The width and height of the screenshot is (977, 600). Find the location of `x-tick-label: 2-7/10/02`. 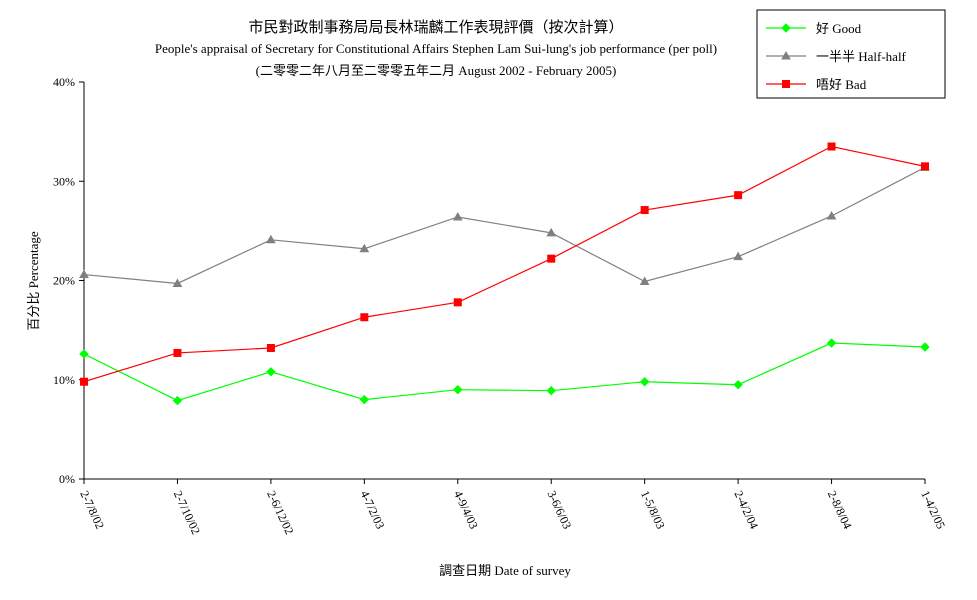

x-tick-label: 2-7/10/02 is located at coordinates (187, 512).